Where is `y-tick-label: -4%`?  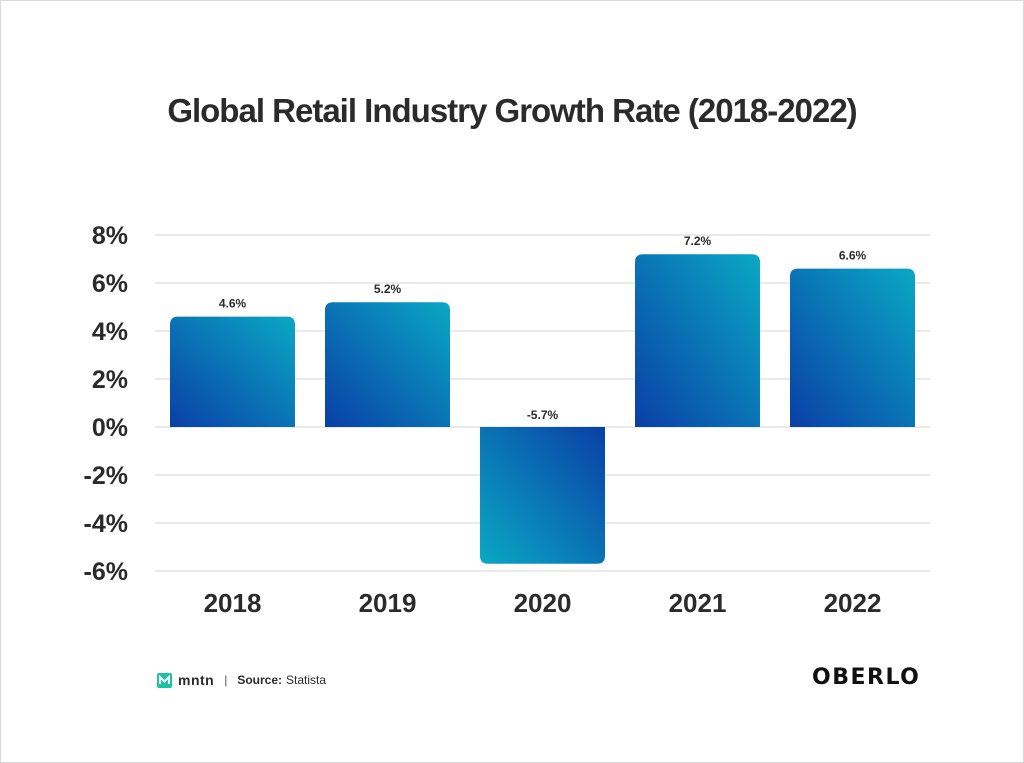 y-tick-label: -4% is located at coordinates (106, 524).